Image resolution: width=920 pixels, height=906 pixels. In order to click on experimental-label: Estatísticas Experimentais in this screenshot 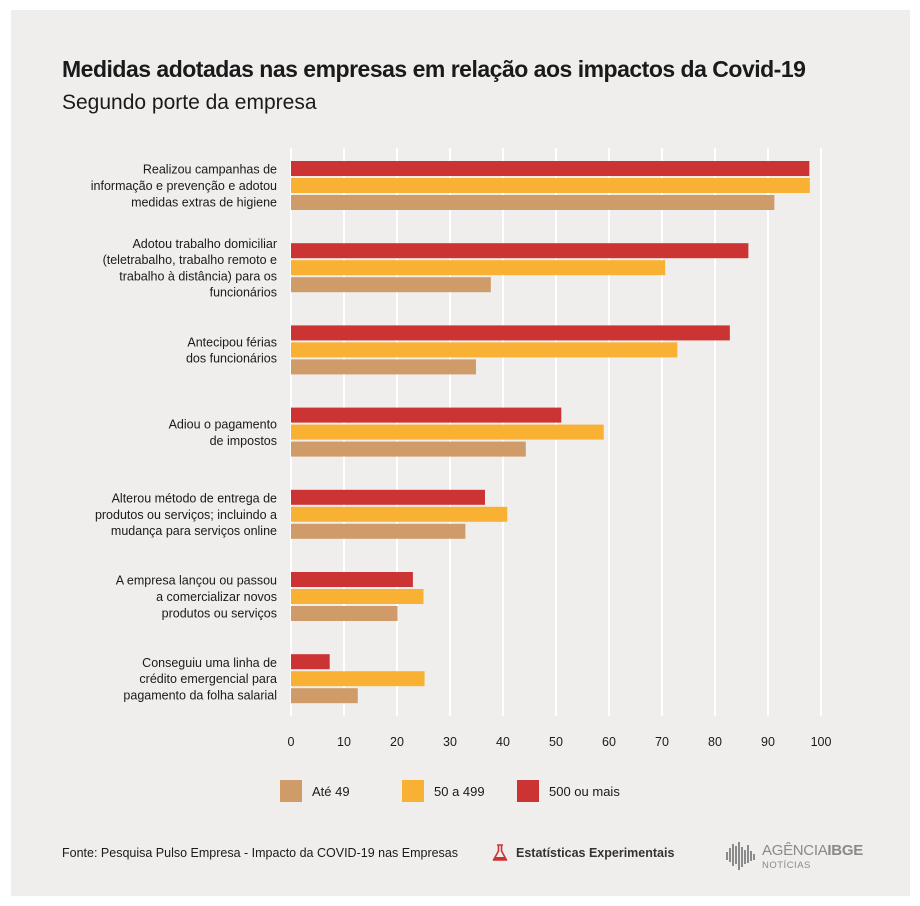, I will do `click(595, 853)`.